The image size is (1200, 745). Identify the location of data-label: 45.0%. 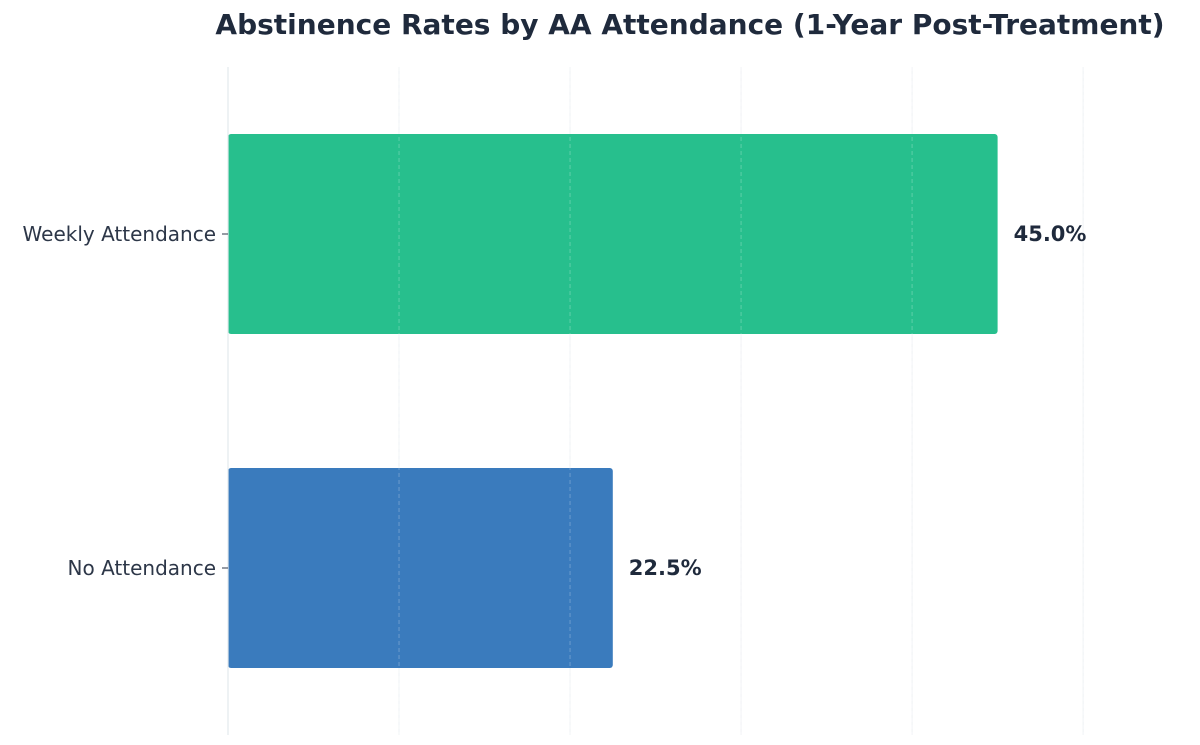
(1050, 234).